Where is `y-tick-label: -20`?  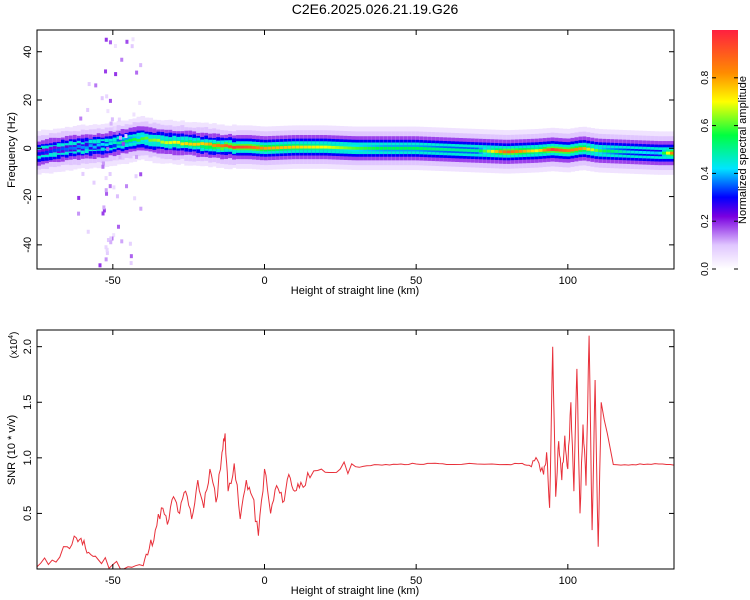
y-tick-label: -20 is located at coordinates (28, 197).